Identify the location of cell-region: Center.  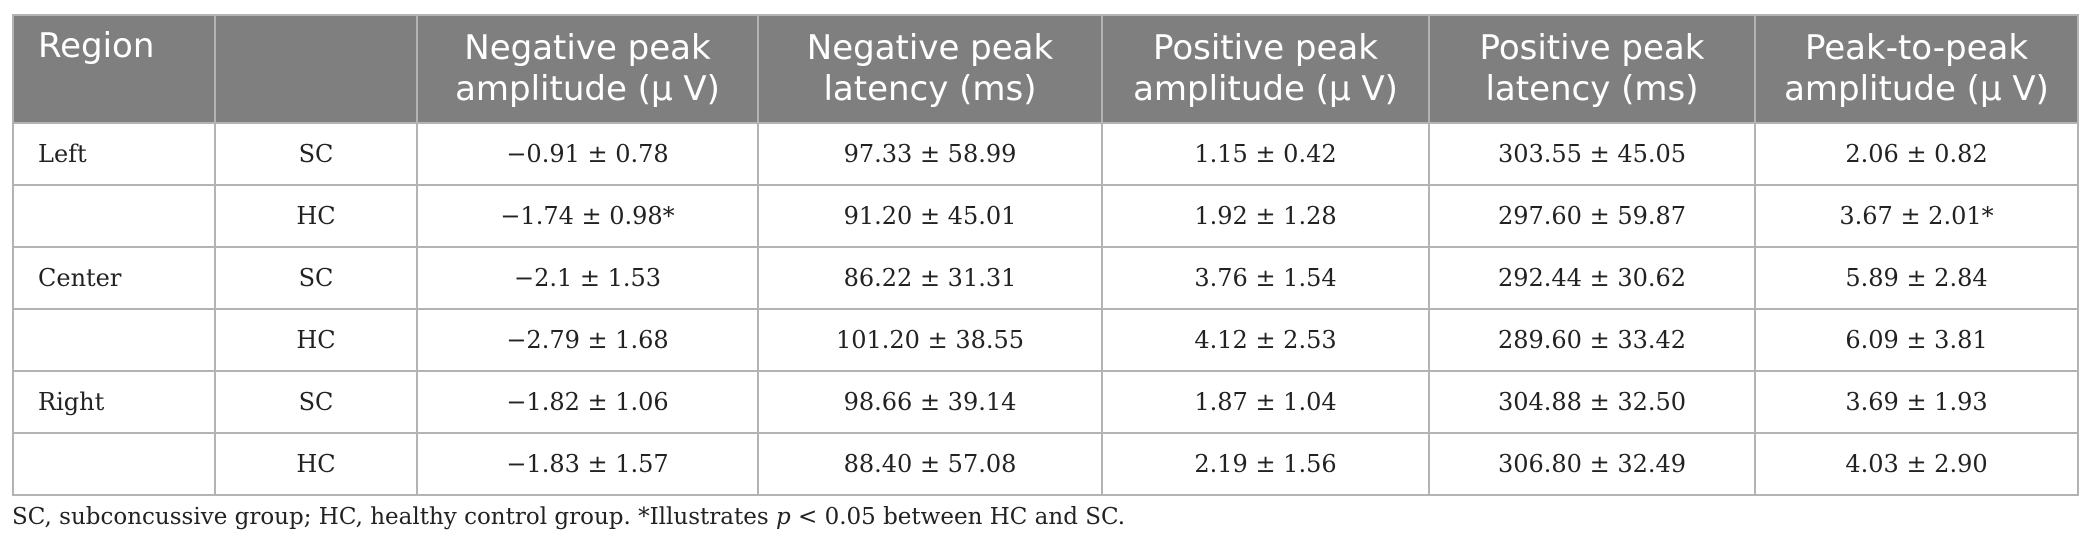
(114, 278).